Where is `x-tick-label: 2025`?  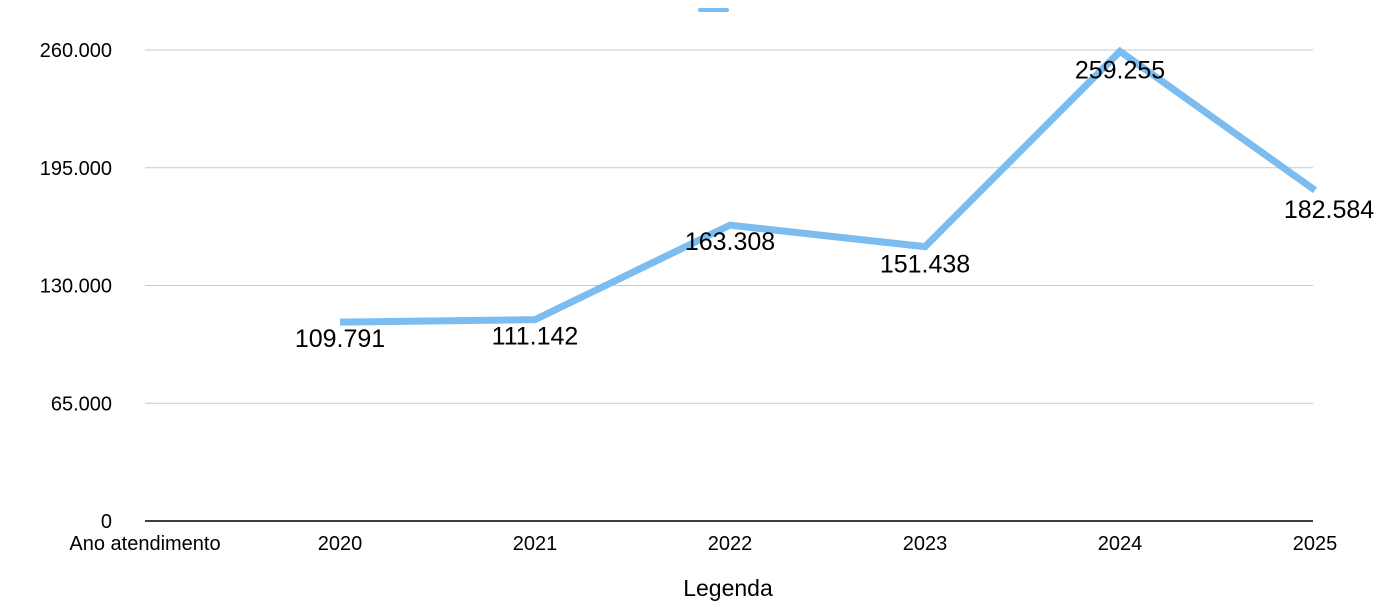 x-tick-label: 2025 is located at coordinates (1315, 544).